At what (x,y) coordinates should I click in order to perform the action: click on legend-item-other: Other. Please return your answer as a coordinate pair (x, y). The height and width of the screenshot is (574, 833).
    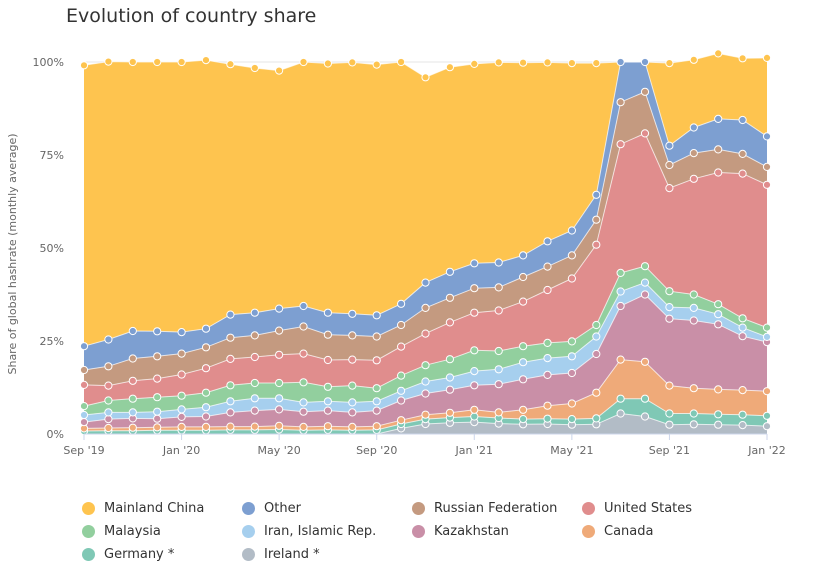
    Looking at the image, I should click on (271, 508).